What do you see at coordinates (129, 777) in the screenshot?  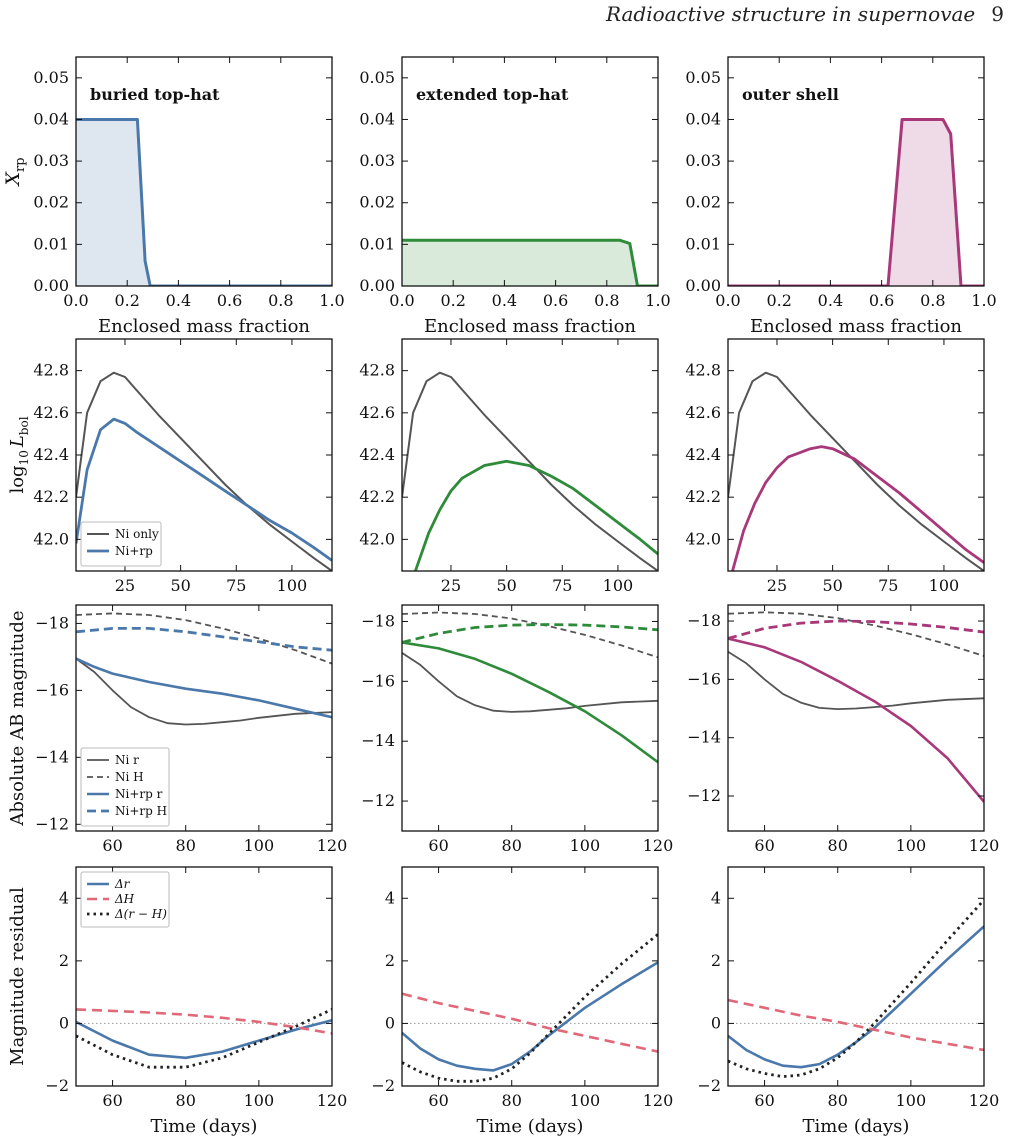 I see `legend-label: Ni H` at bounding box center [129, 777].